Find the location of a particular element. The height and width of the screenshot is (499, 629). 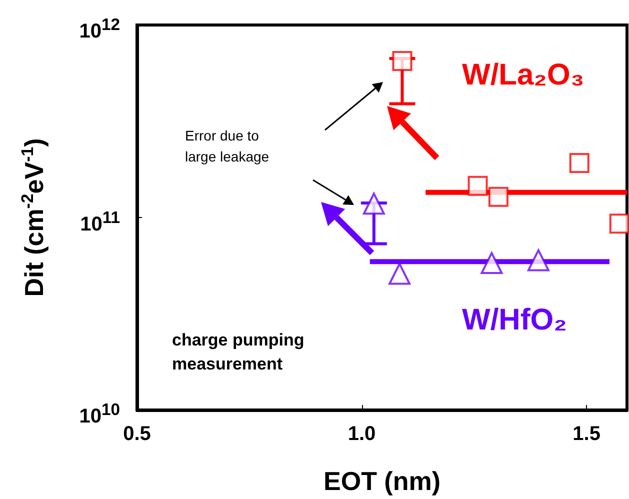

series-label: W/La₂O₃ is located at coordinates (523, 75).